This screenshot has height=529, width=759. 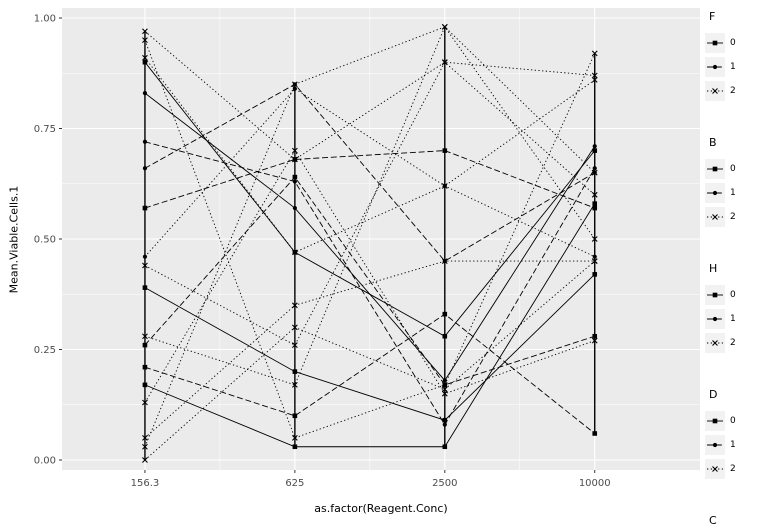 What do you see at coordinates (45, 461) in the screenshot?
I see `y-tick-label: 0.00` at bounding box center [45, 461].